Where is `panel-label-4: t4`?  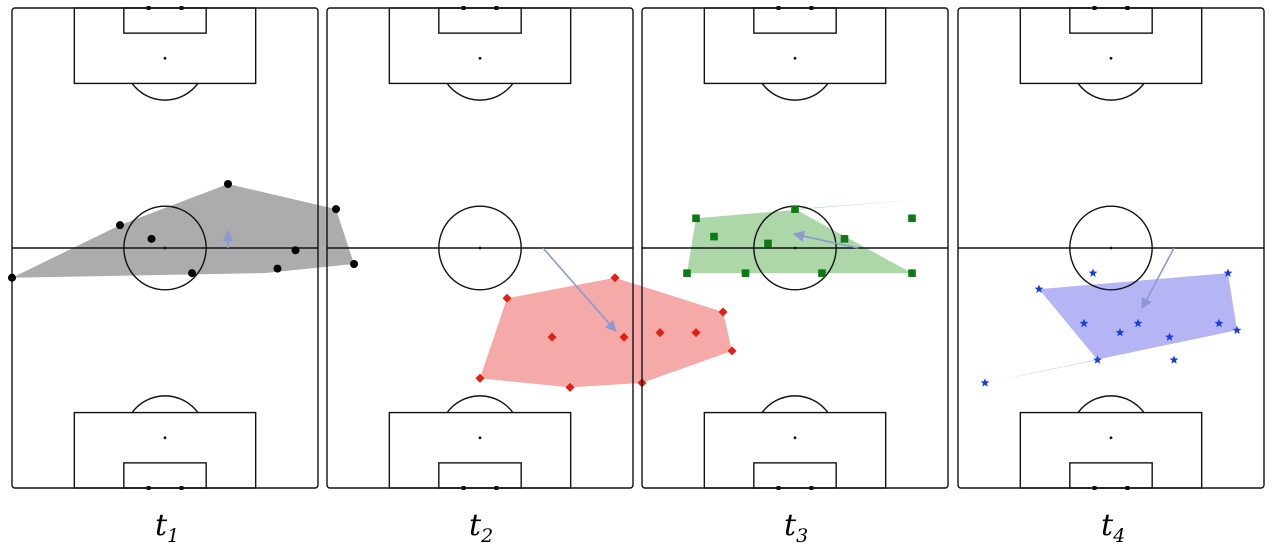 panel-label-4: t4 is located at coordinates (1113, 527).